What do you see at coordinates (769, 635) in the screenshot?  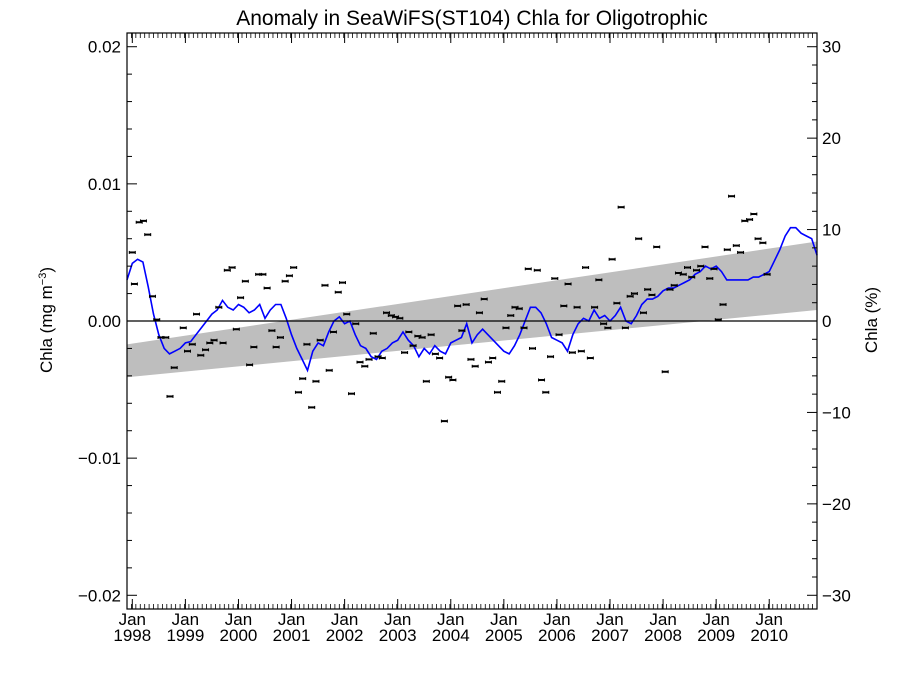 I see `x-tick-label: 2010` at bounding box center [769, 635].